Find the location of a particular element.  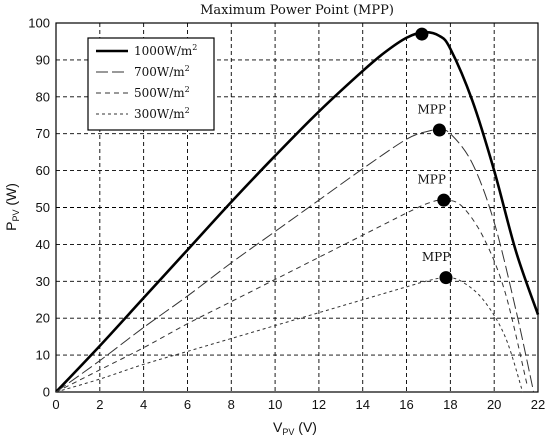

mpp-annotations: MPP MPP MPP is located at coordinates (434, 183).